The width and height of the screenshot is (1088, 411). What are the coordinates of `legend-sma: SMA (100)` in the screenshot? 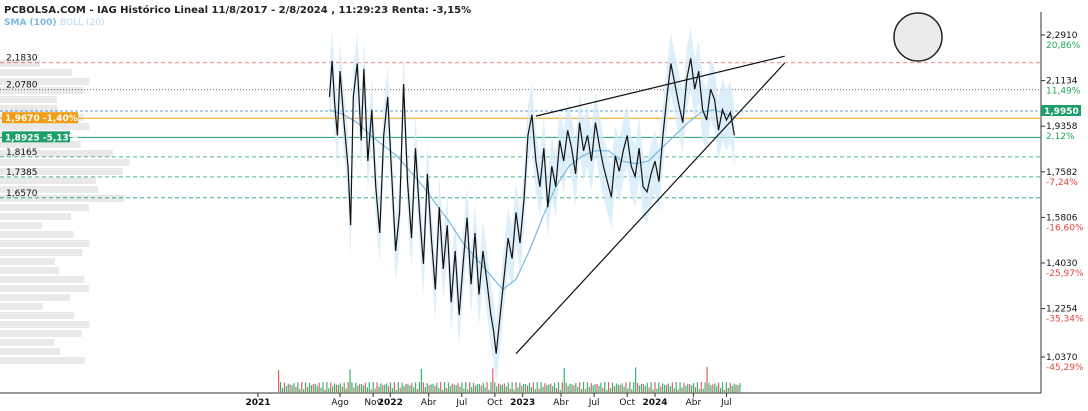 It's located at (30, 23).